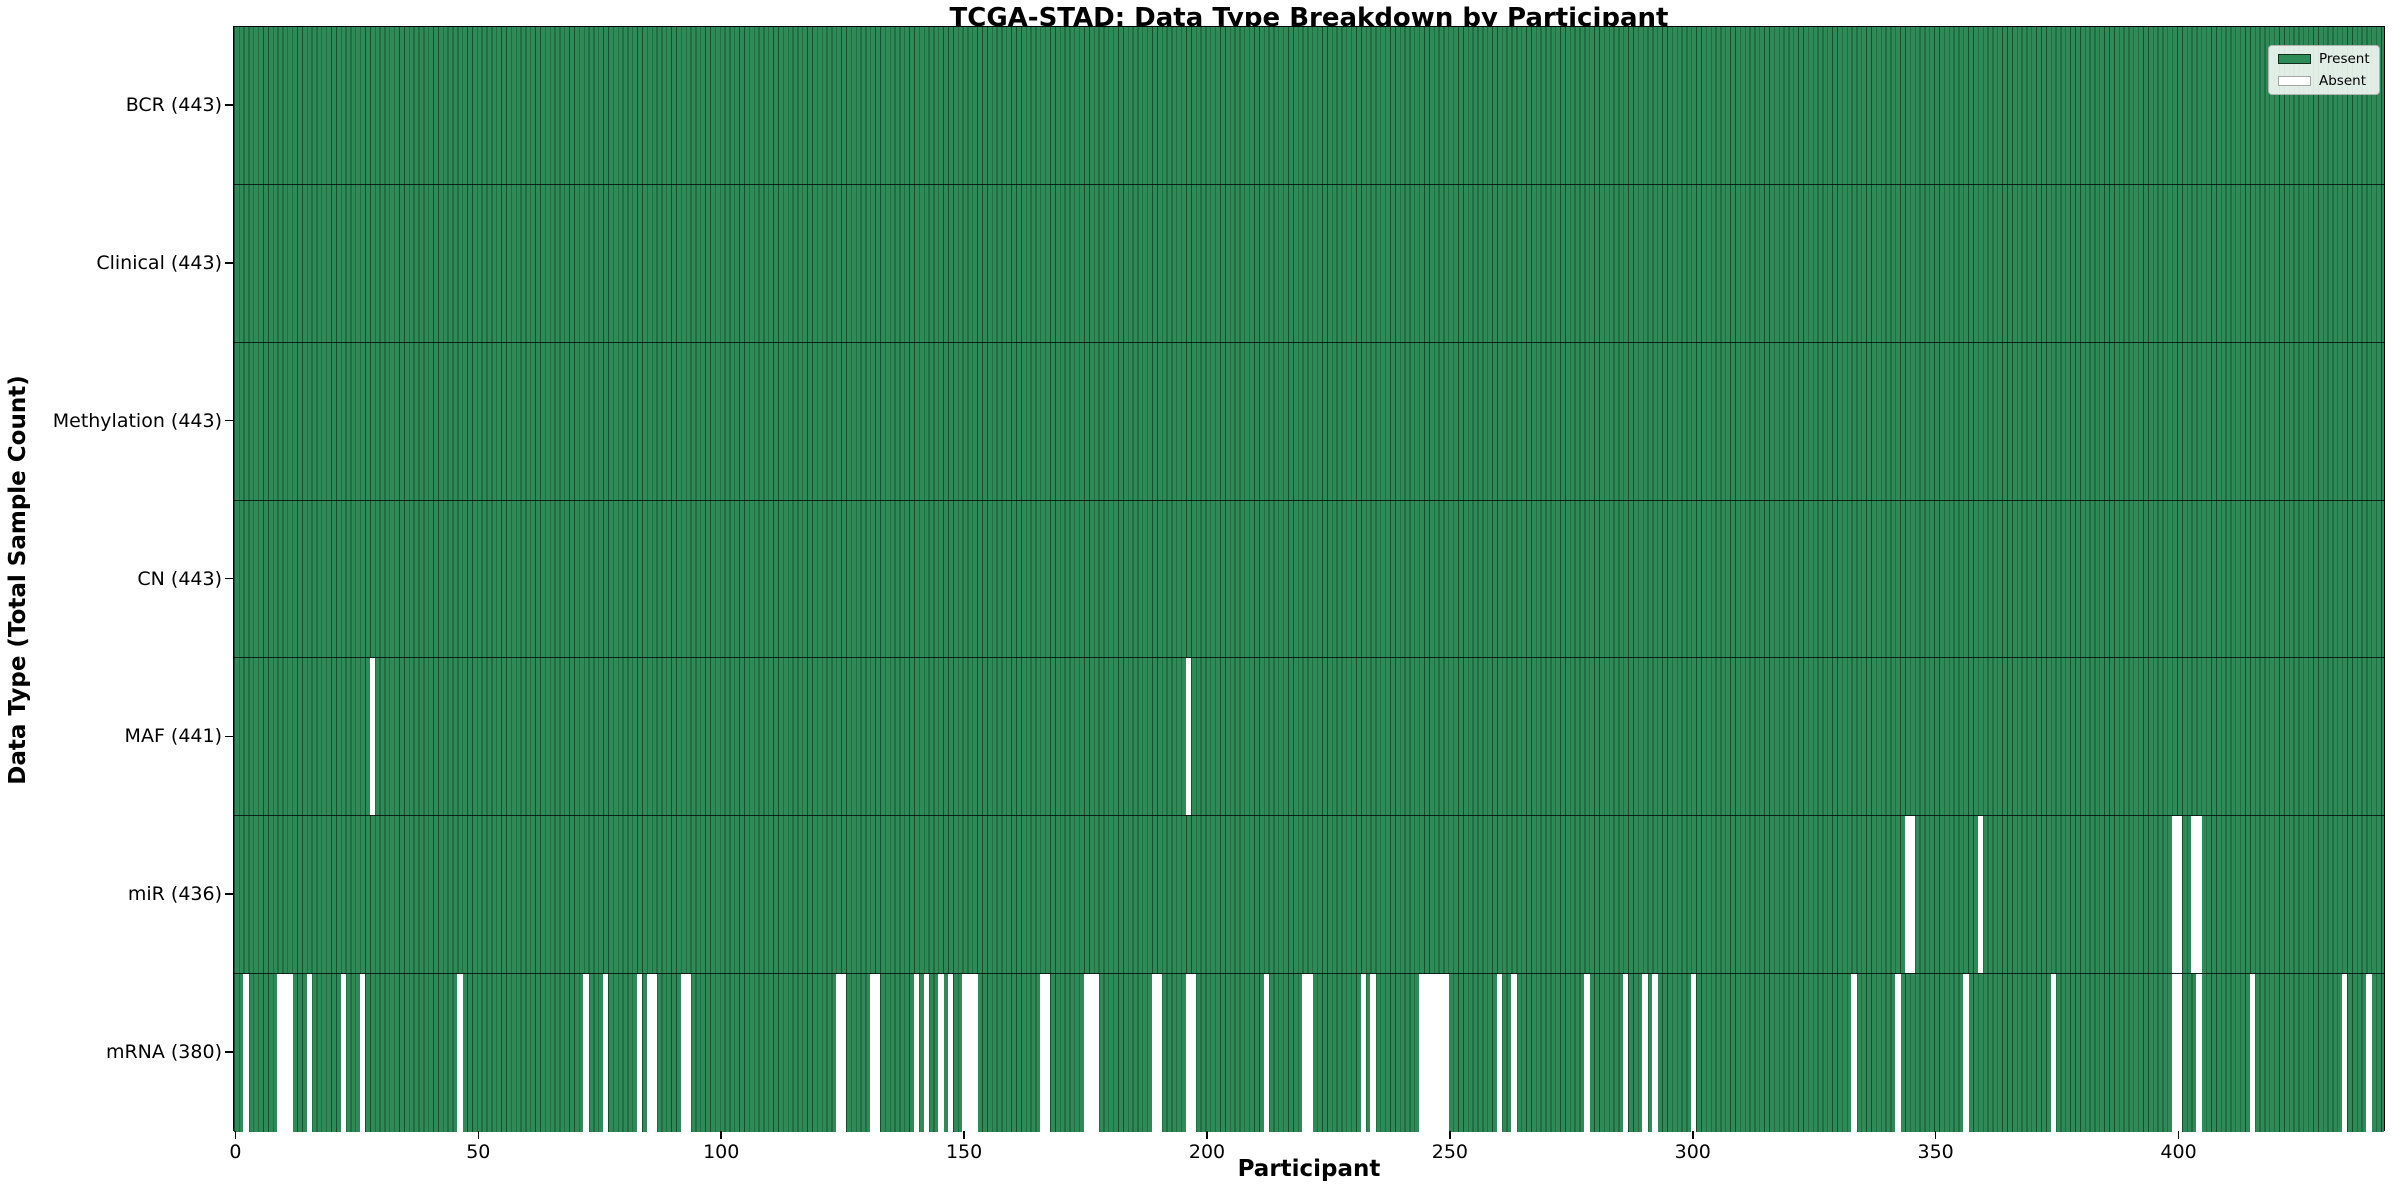 Image resolution: width=2400 pixels, height=1200 pixels. I want to click on y-tick-label: miR (436), so click(174, 894).